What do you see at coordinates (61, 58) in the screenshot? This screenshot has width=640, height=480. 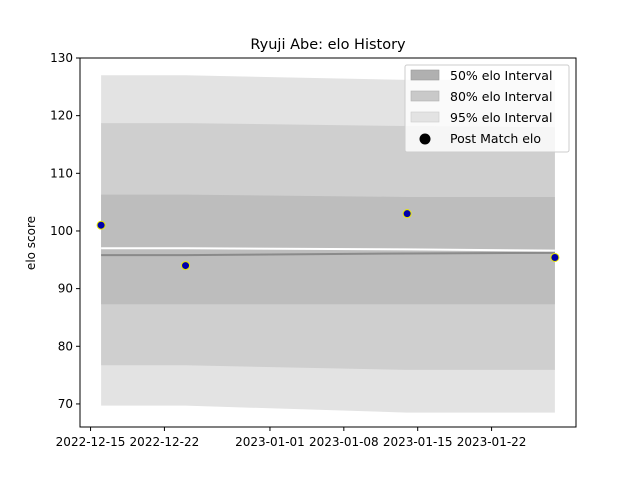 I see `y-tick-label: 130` at bounding box center [61, 58].